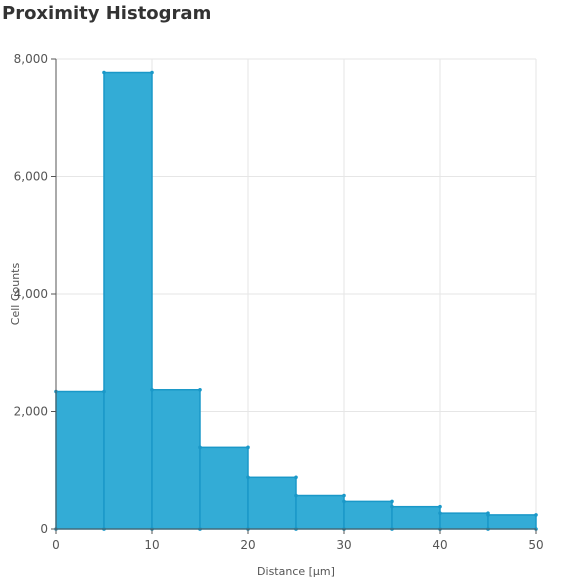  What do you see at coordinates (44, 529) in the screenshot?
I see `y-tick-label: 0` at bounding box center [44, 529].